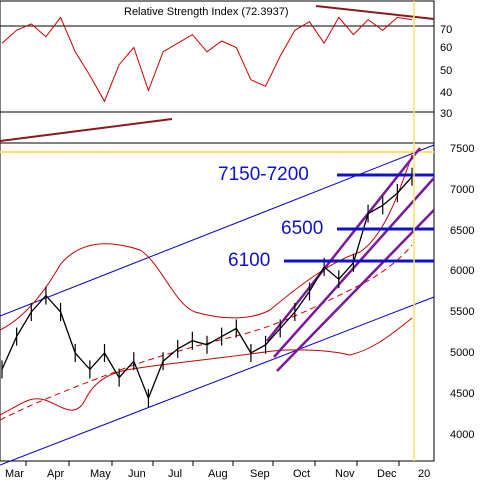 Image resolution: width=485 pixels, height=483 pixels. Describe the element at coordinates (462, 231) in the screenshot. I see `price-tick-6500: 6500` at that location.